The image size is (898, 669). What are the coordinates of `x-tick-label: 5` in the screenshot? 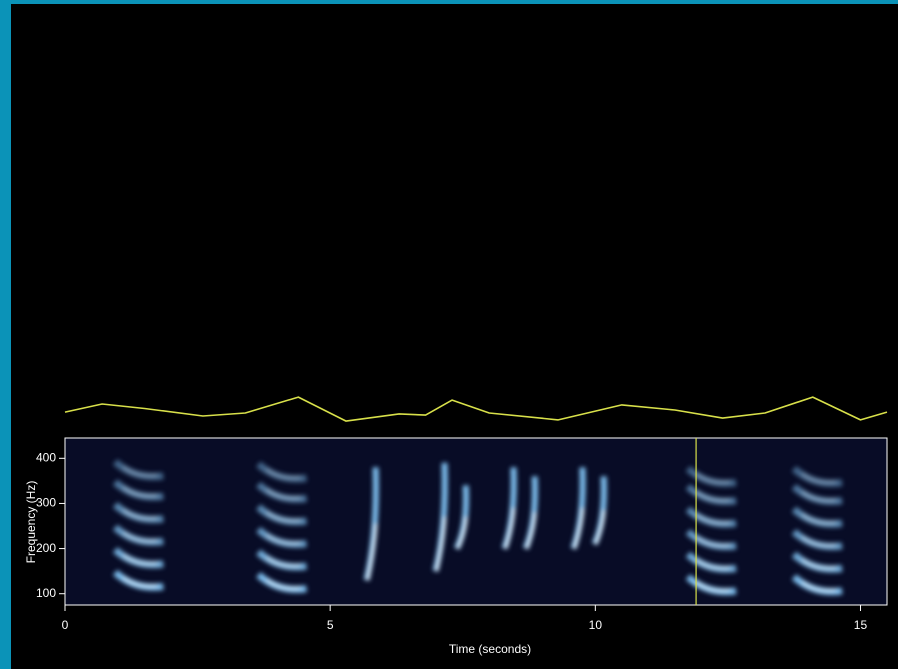 It's located at (330, 625).